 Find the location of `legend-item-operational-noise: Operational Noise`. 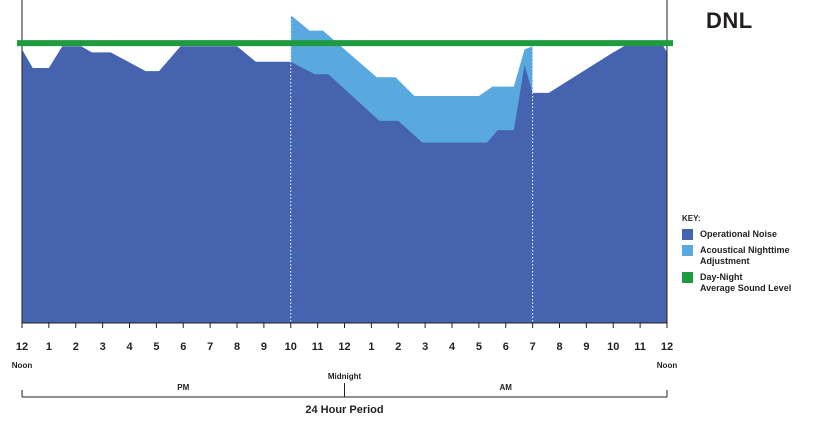

legend-item-operational-noise: Operational Noise is located at coordinates (751, 234).